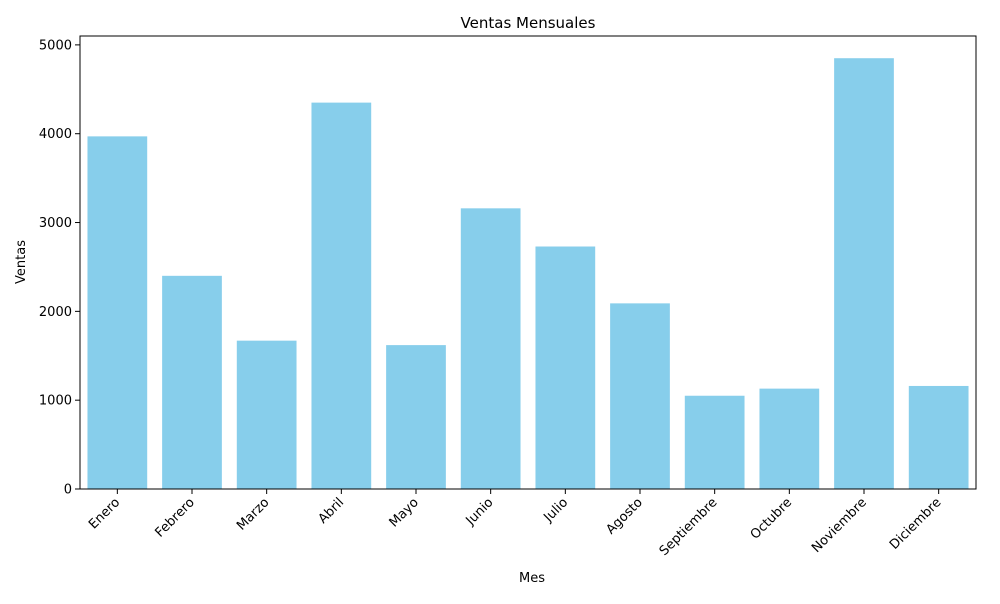  What do you see at coordinates (175, 517) in the screenshot?
I see `x-tick-label: Febrero` at bounding box center [175, 517].